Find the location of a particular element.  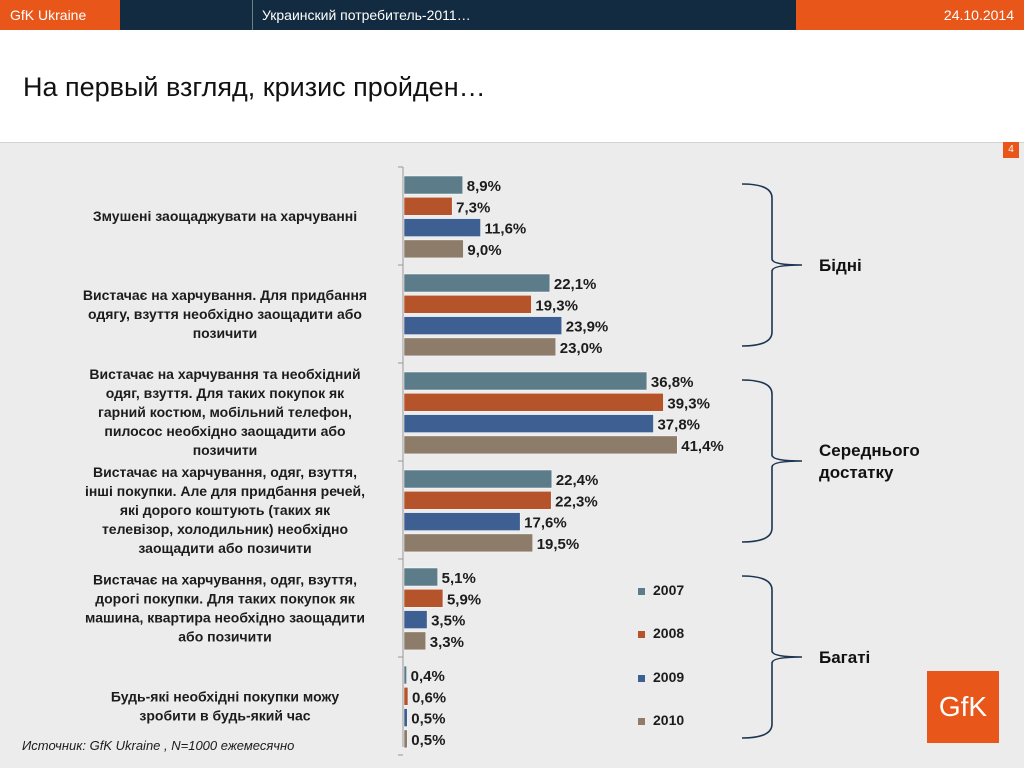

page-number-badge: 4 is located at coordinates (1011, 150).